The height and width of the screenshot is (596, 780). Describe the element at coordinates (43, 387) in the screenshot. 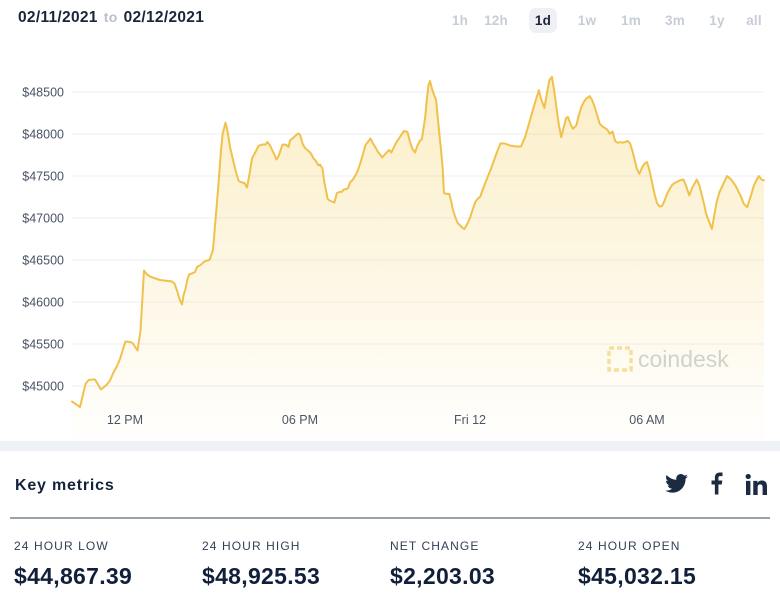

I see `svg-text: $45000` at that location.